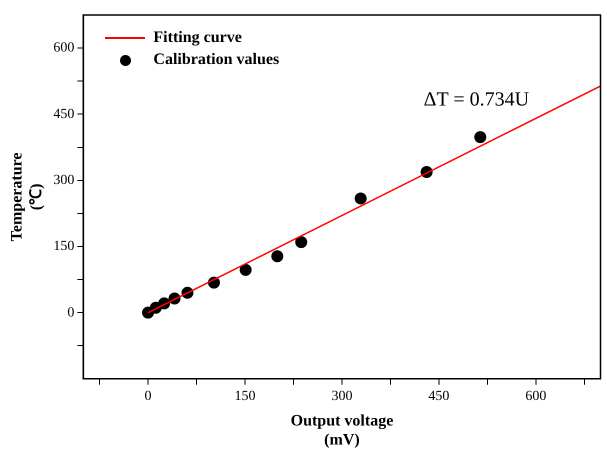 Image resolution: width=607 pixels, height=456 pixels. What do you see at coordinates (26, 197) in the screenshot?
I see `y-axis-title: Temperature (℃)` at bounding box center [26, 197].